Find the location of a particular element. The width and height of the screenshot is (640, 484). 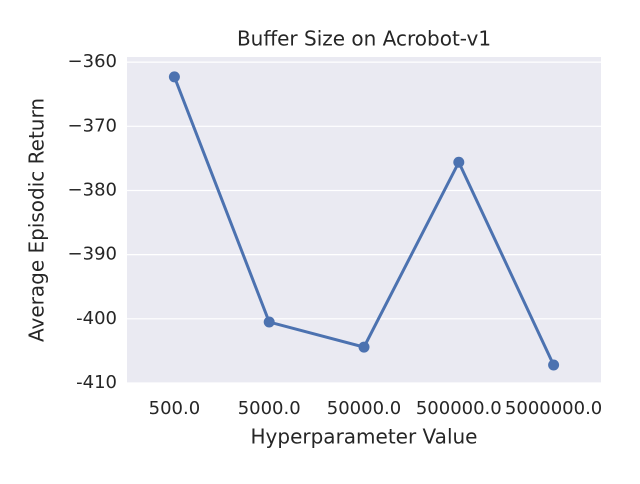

y-tick-label: −370 is located at coordinates (92, 125).